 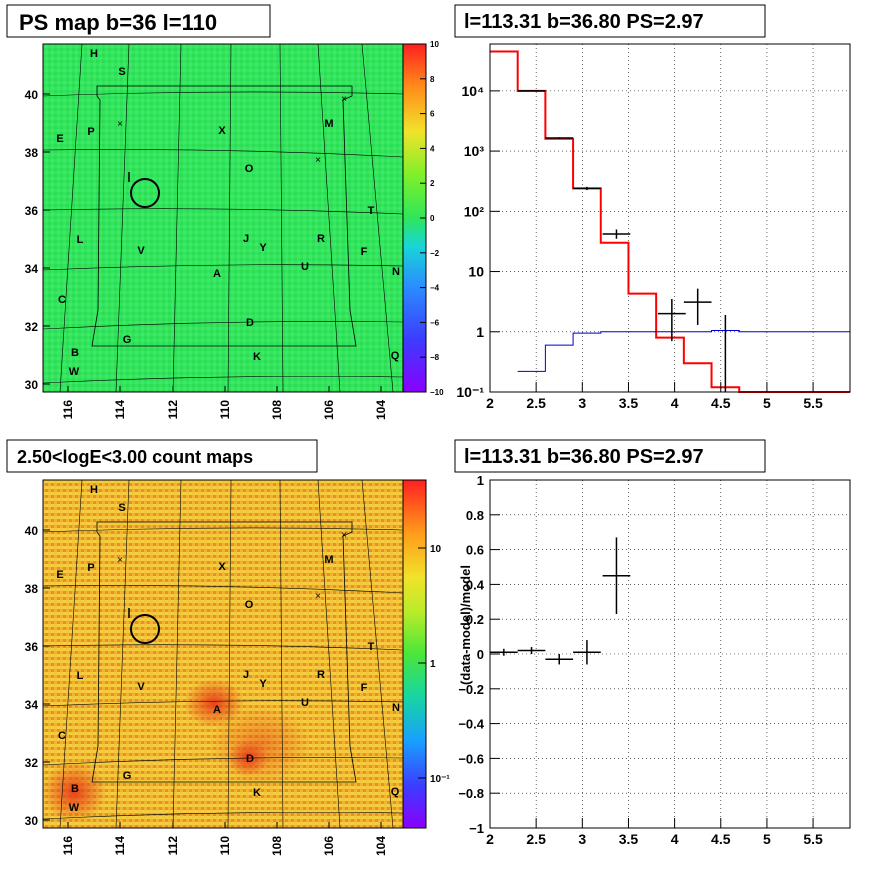 I want to click on source-label: O, so click(x=249, y=605).